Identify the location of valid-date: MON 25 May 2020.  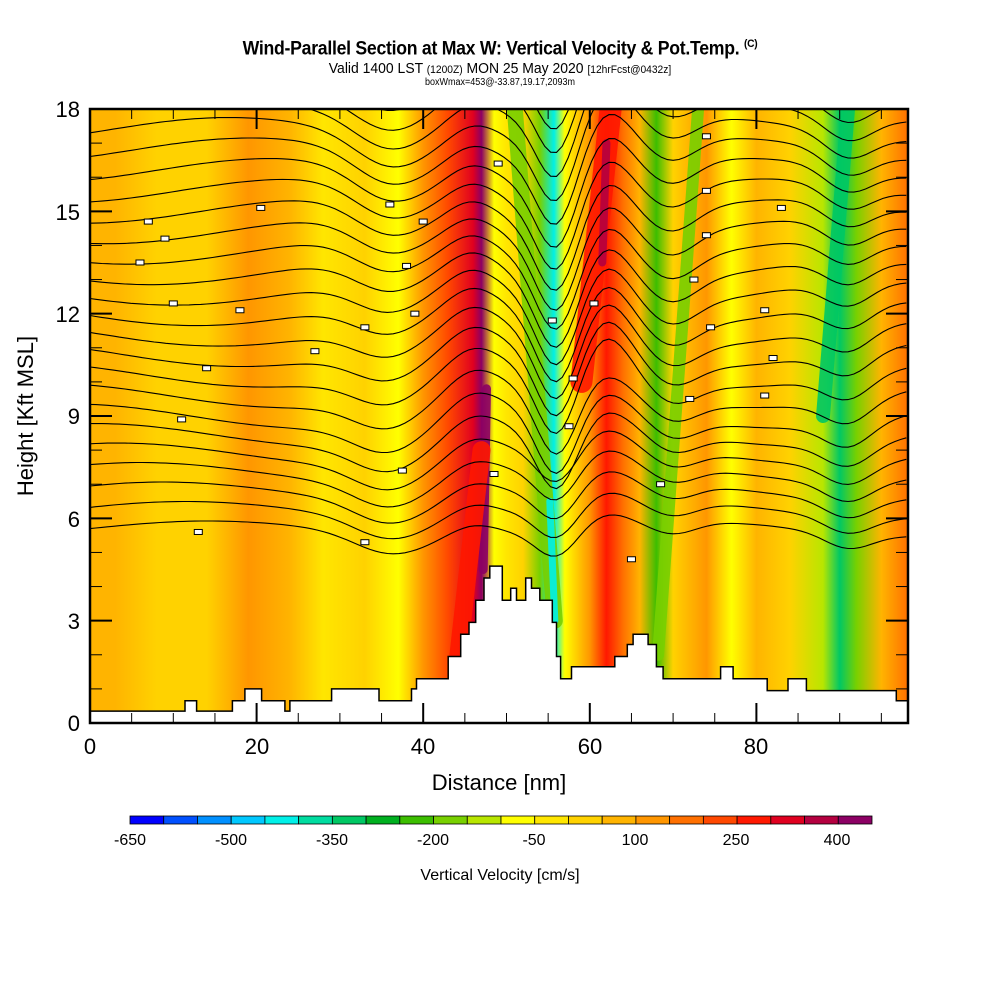
(525, 68).